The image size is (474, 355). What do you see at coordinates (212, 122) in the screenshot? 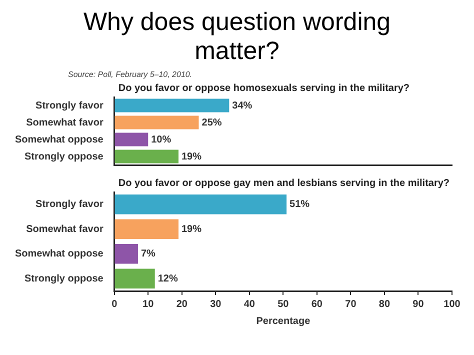
I see `data-label: 25%` at bounding box center [212, 122].